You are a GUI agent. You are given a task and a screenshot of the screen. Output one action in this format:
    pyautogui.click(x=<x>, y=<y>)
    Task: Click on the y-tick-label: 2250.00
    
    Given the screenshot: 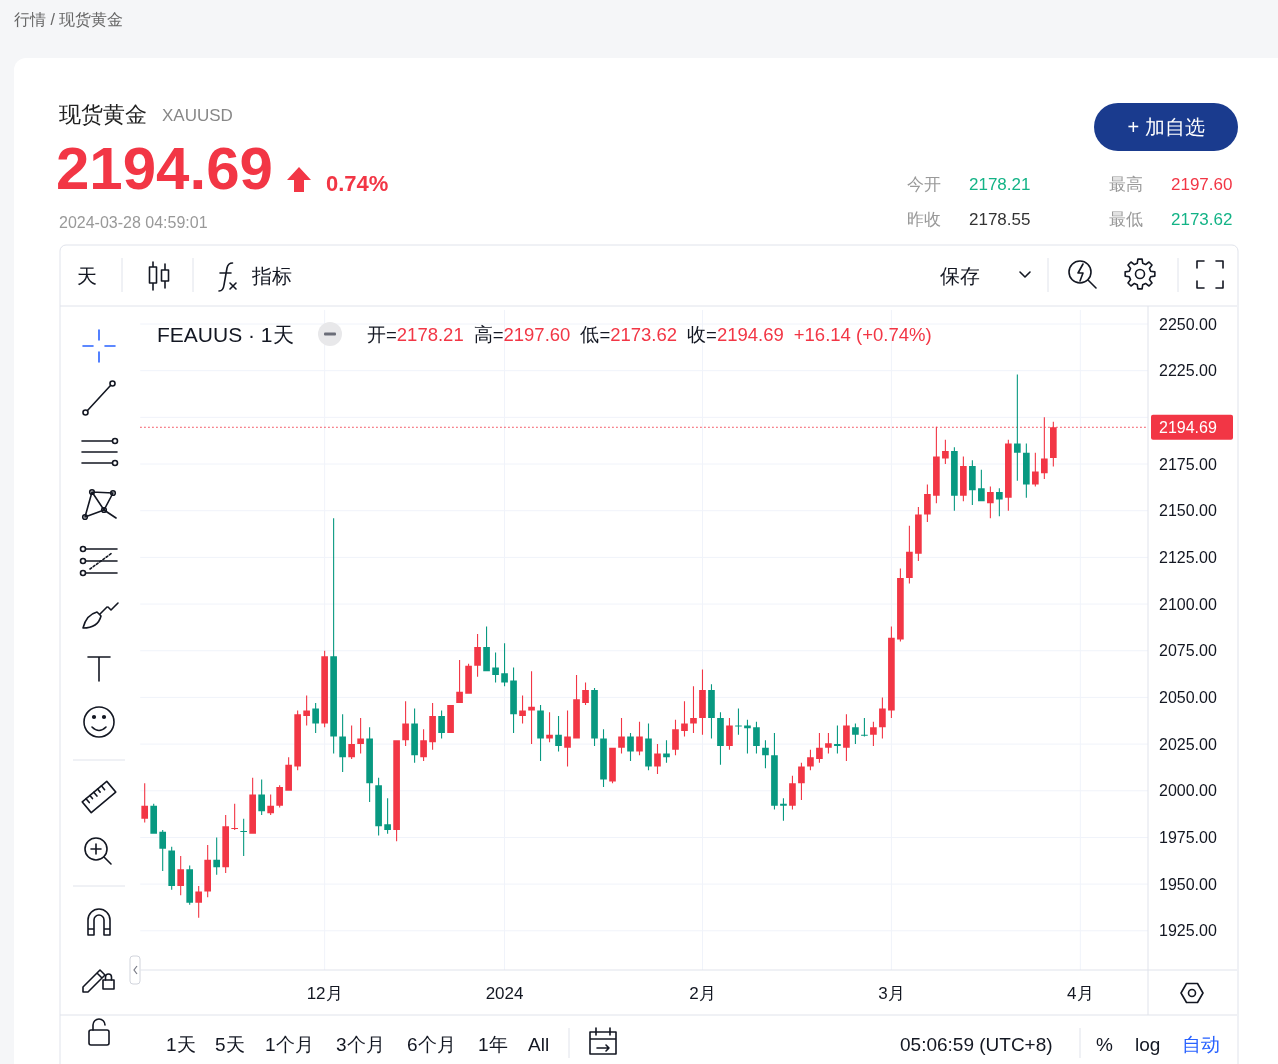 What is the action you would take?
    pyautogui.click(x=1188, y=324)
    